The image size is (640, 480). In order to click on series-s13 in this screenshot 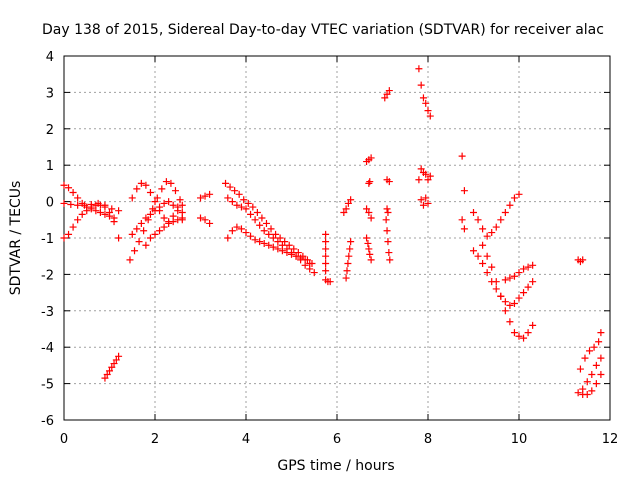, I will do `click(269, 245)`.